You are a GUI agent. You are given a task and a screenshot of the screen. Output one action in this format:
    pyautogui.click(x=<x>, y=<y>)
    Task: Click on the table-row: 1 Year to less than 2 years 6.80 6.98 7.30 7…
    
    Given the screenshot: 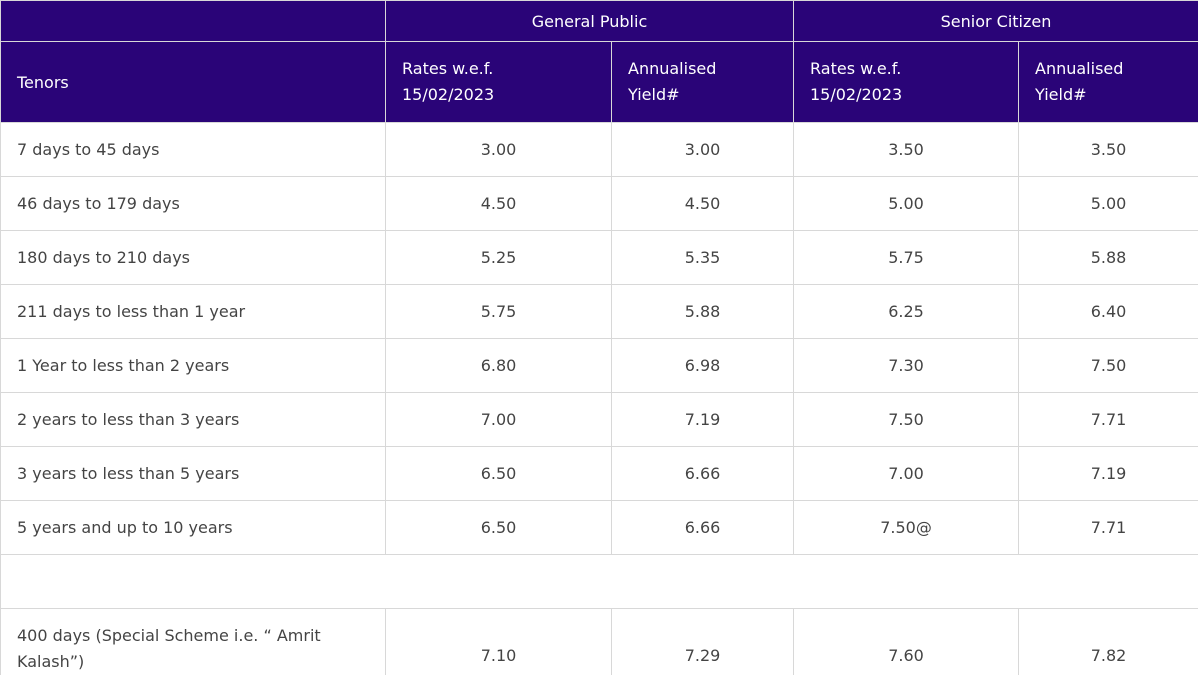 What is the action you would take?
    pyautogui.click(x=599, y=365)
    